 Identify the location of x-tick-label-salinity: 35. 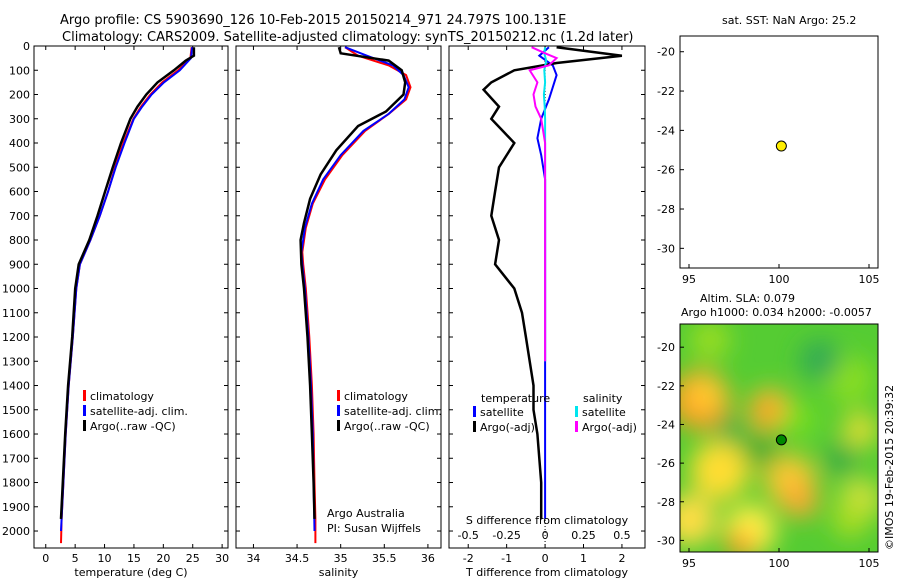
(341, 558).